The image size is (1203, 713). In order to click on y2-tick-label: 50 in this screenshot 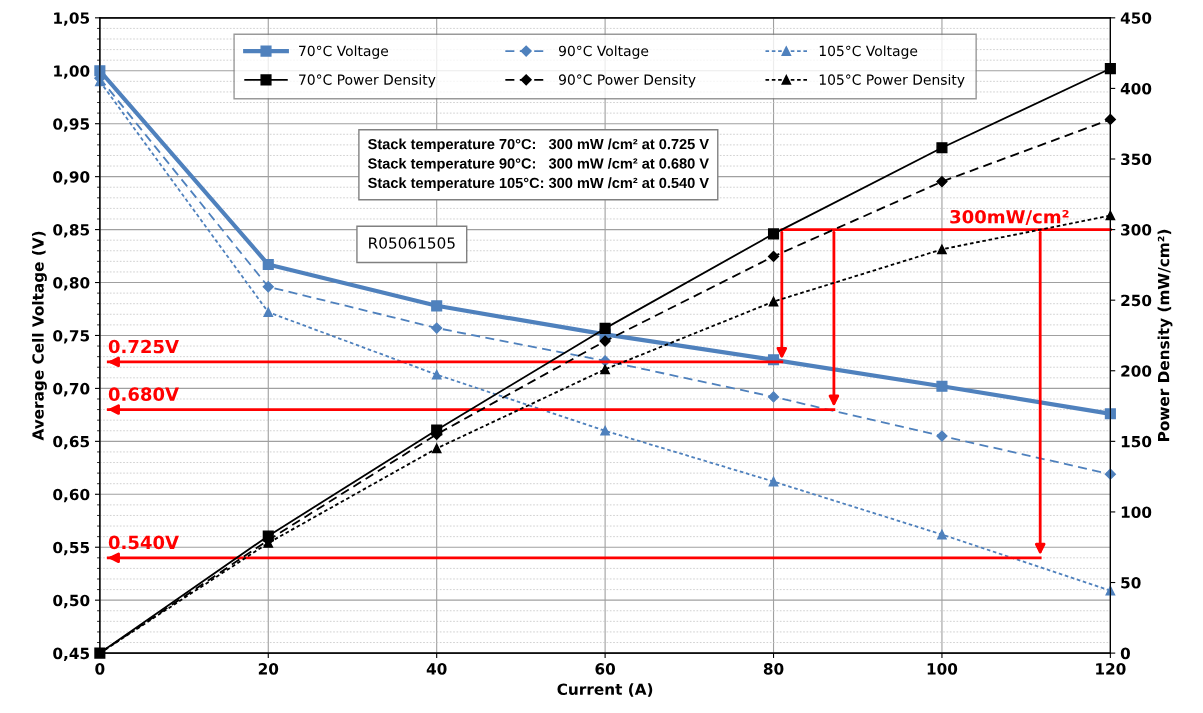, I will do `click(1131, 582)`.